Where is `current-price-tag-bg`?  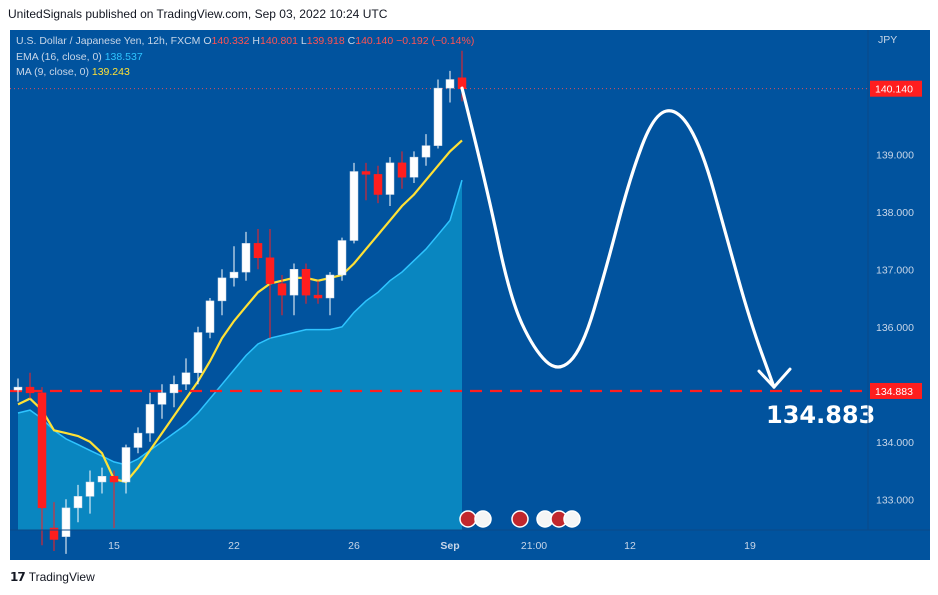
current-price-tag-bg is located at coordinates (896, 88).